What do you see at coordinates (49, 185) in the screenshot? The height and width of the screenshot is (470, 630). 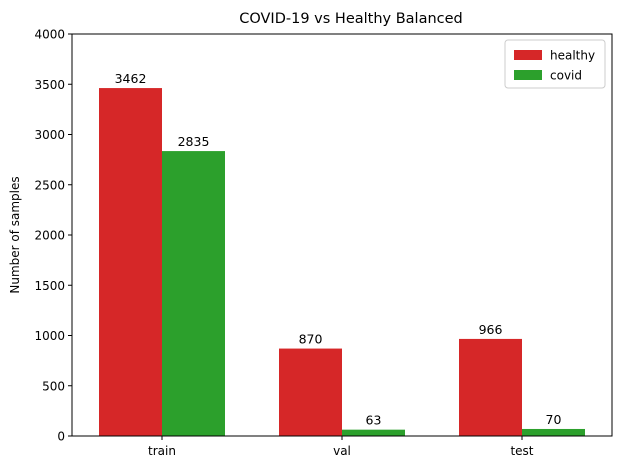 I see `y-tick-label: 2500` at bounding box center [49, 185].